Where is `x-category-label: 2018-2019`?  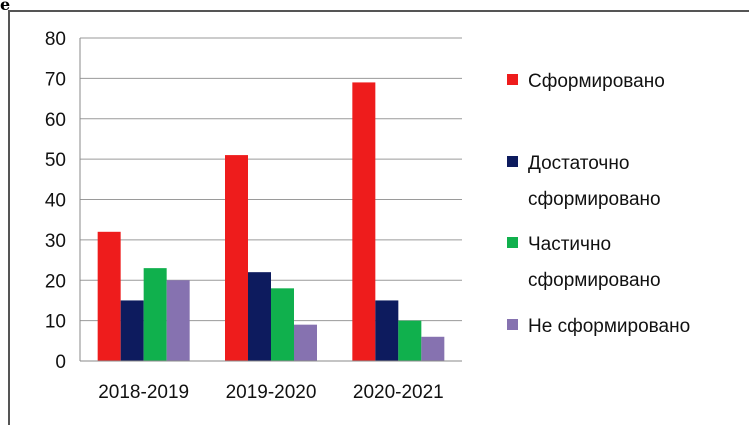 x-category-label: 2018-2019 is located at coordinates (143, 392).